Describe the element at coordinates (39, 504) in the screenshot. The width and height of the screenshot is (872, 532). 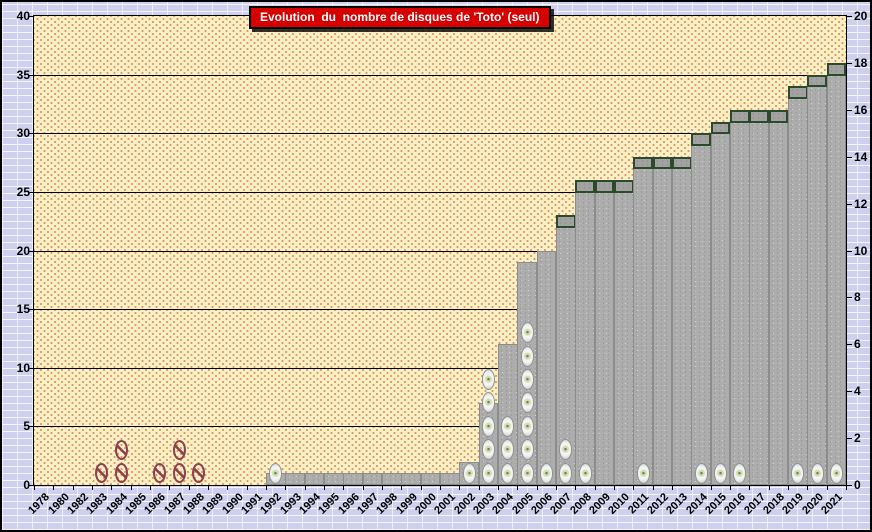
I see `x-label: 1978` at that location.